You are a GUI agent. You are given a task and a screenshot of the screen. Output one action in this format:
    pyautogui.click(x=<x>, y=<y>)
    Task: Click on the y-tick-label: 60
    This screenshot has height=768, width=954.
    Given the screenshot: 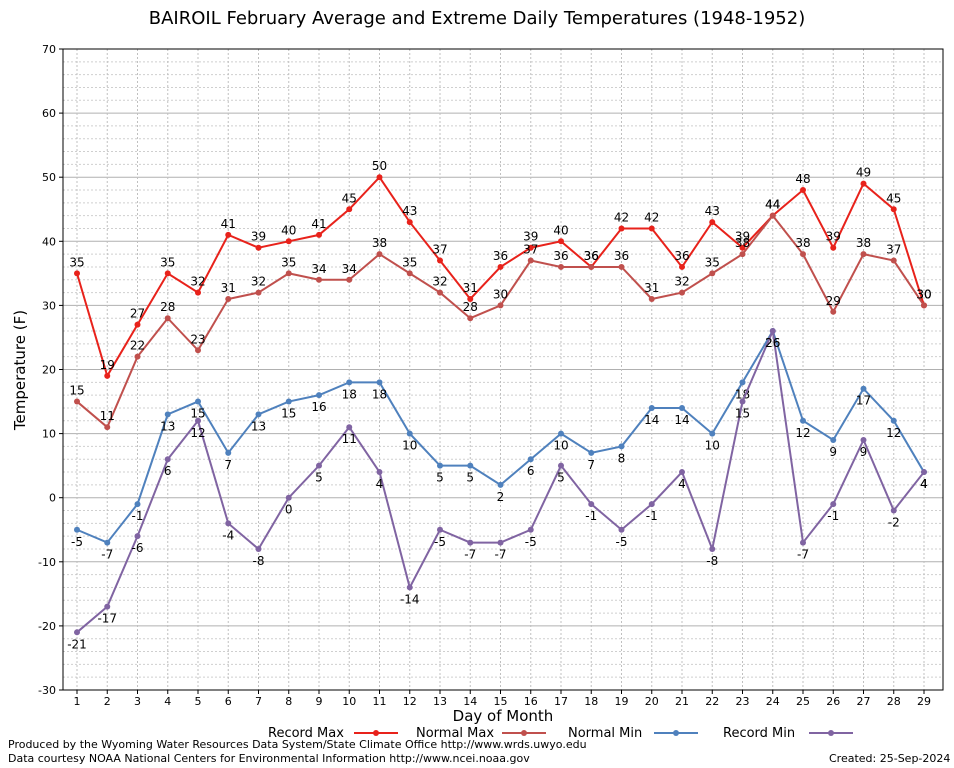 What is the action you would take?
    pyautogui.click(x=49, y=113)
    